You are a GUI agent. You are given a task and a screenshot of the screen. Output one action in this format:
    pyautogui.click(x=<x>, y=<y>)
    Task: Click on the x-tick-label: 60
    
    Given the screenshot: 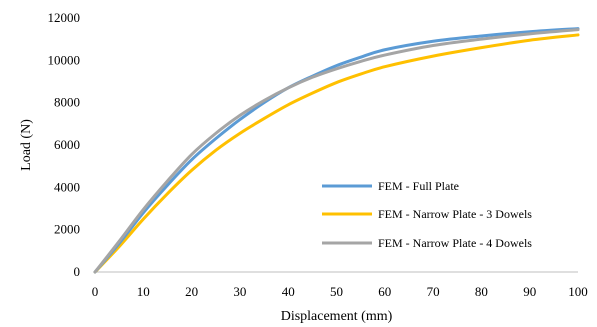 What is the action you would take?
    pyautogui.click(x=384, y=291)
    